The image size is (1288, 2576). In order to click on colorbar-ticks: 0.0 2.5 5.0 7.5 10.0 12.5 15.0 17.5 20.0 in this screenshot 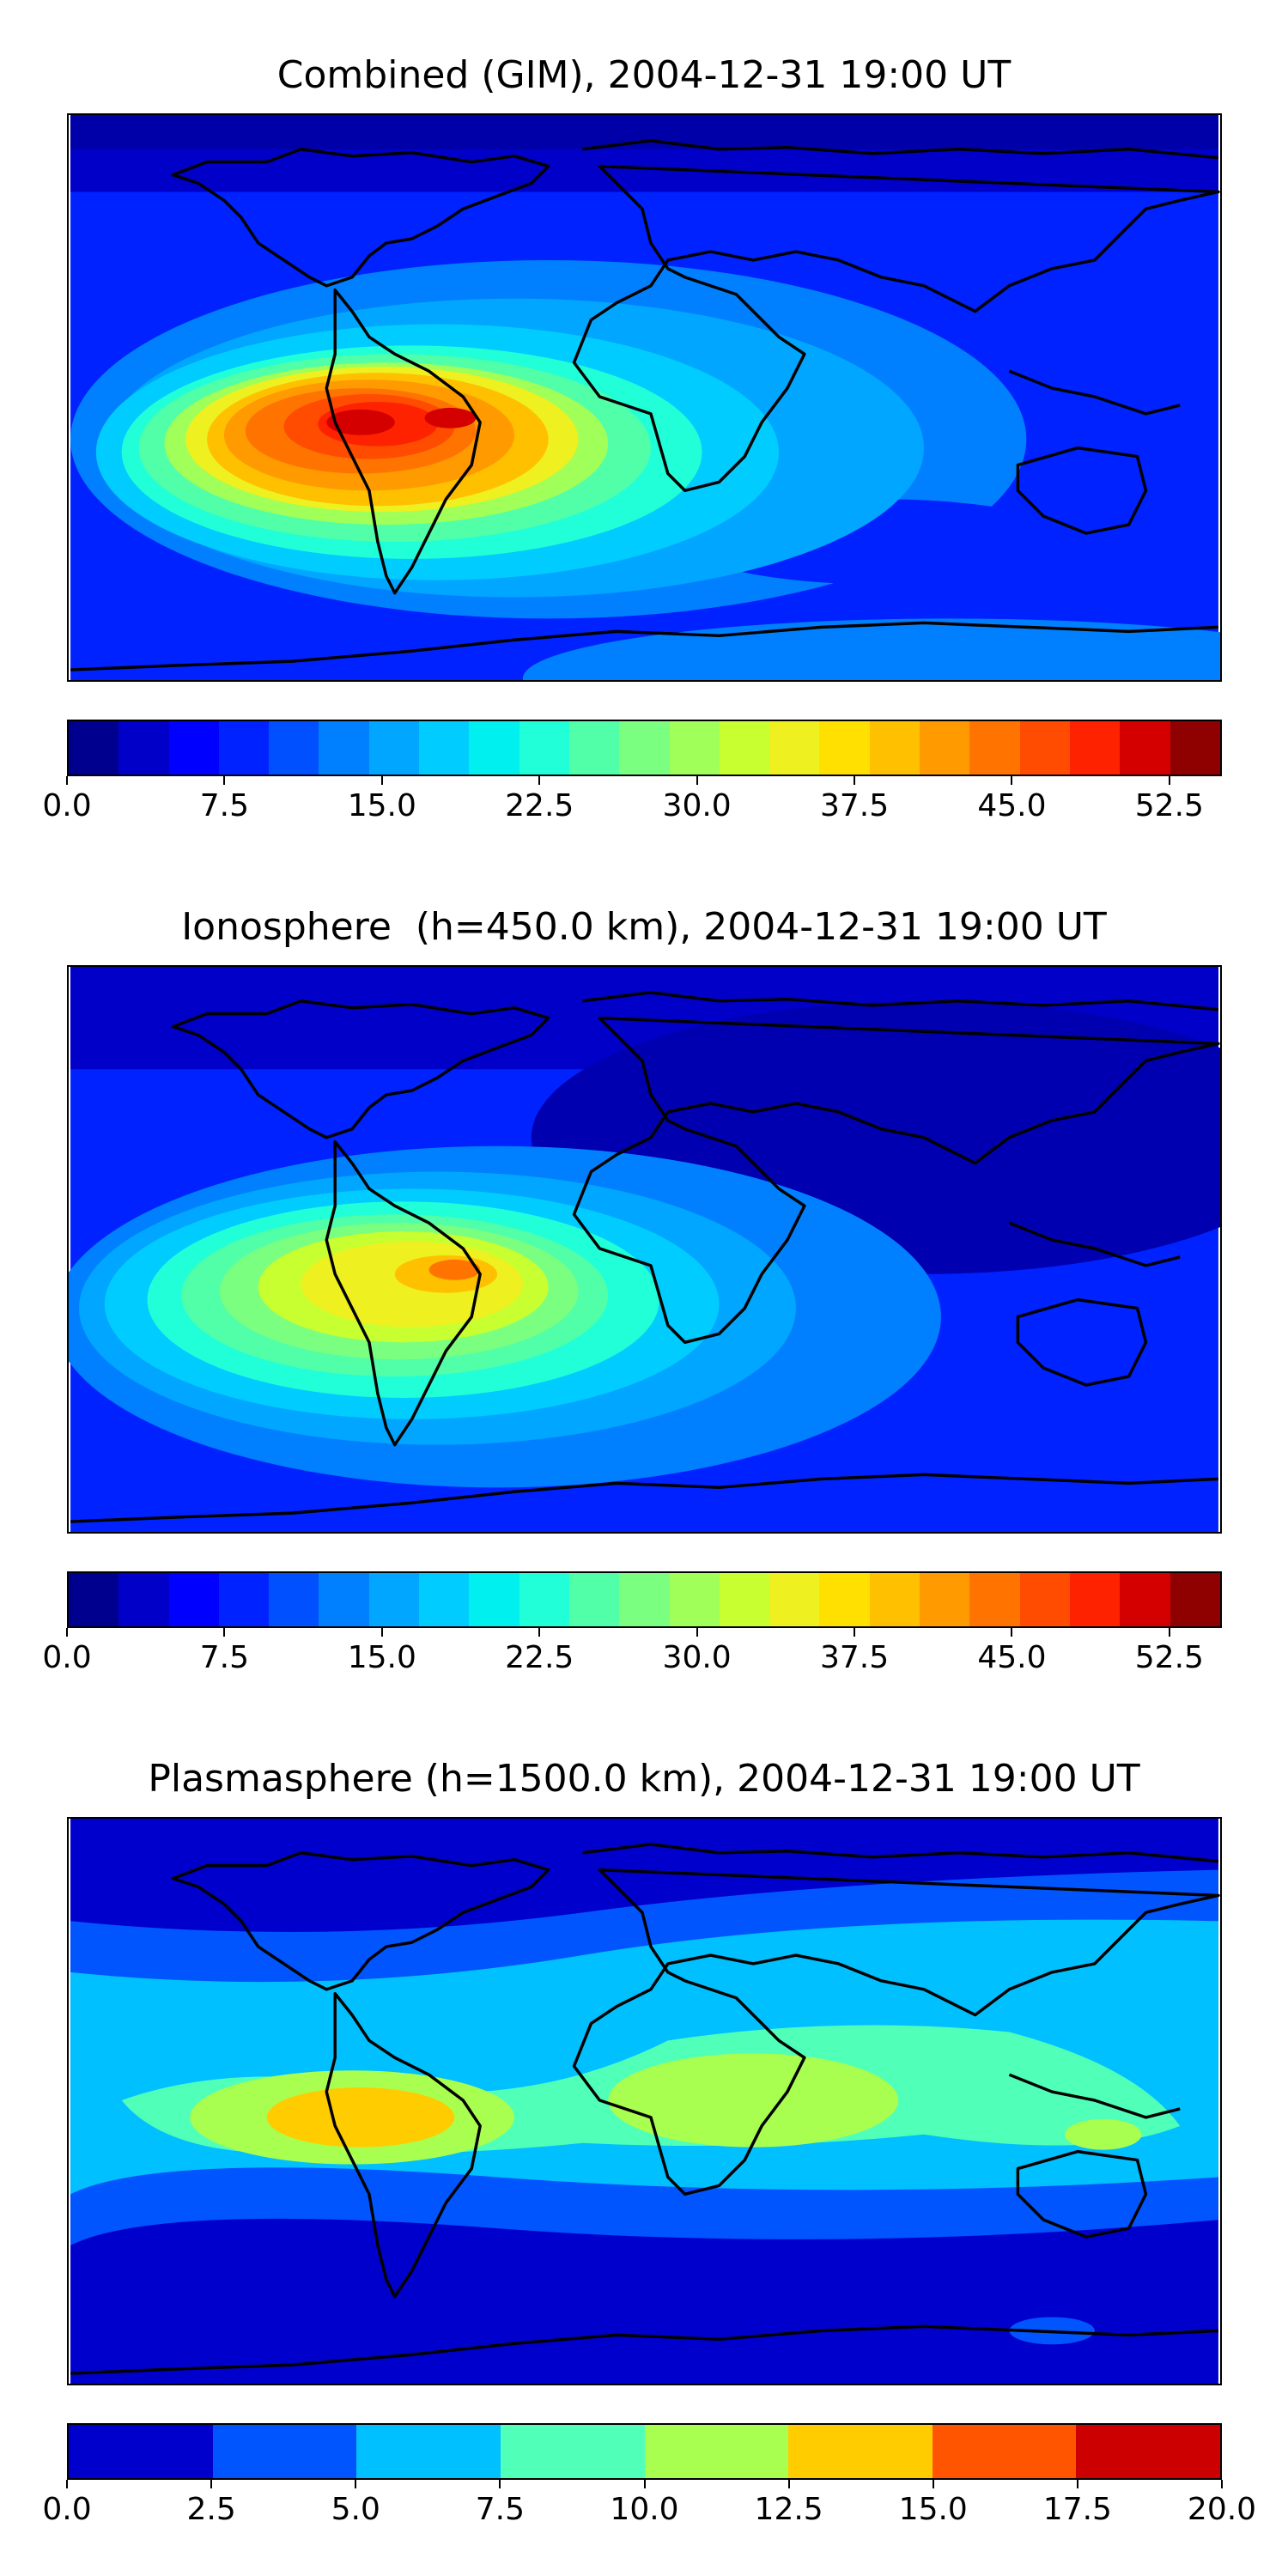, I will do `click(649, 2503)`.